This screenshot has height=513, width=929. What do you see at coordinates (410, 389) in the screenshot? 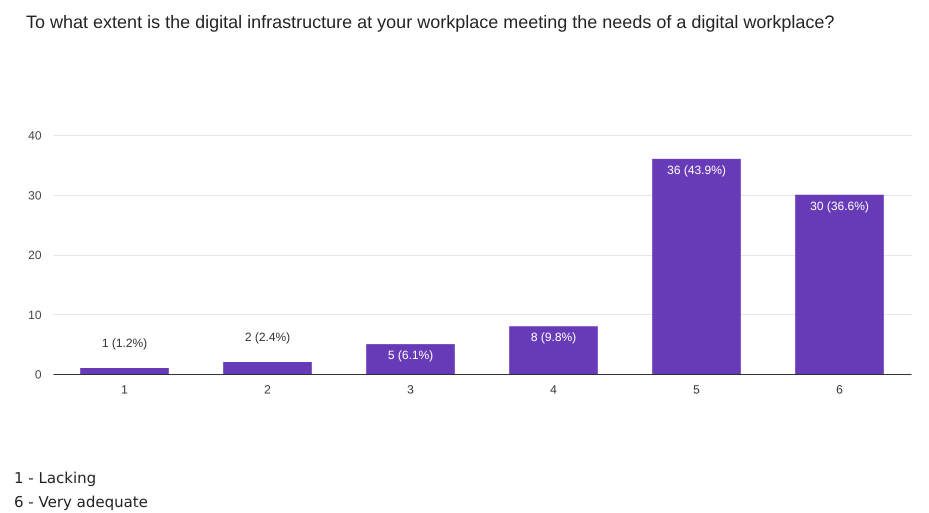
I see `x-tick-label: 3` at bounding box center [410, 389].